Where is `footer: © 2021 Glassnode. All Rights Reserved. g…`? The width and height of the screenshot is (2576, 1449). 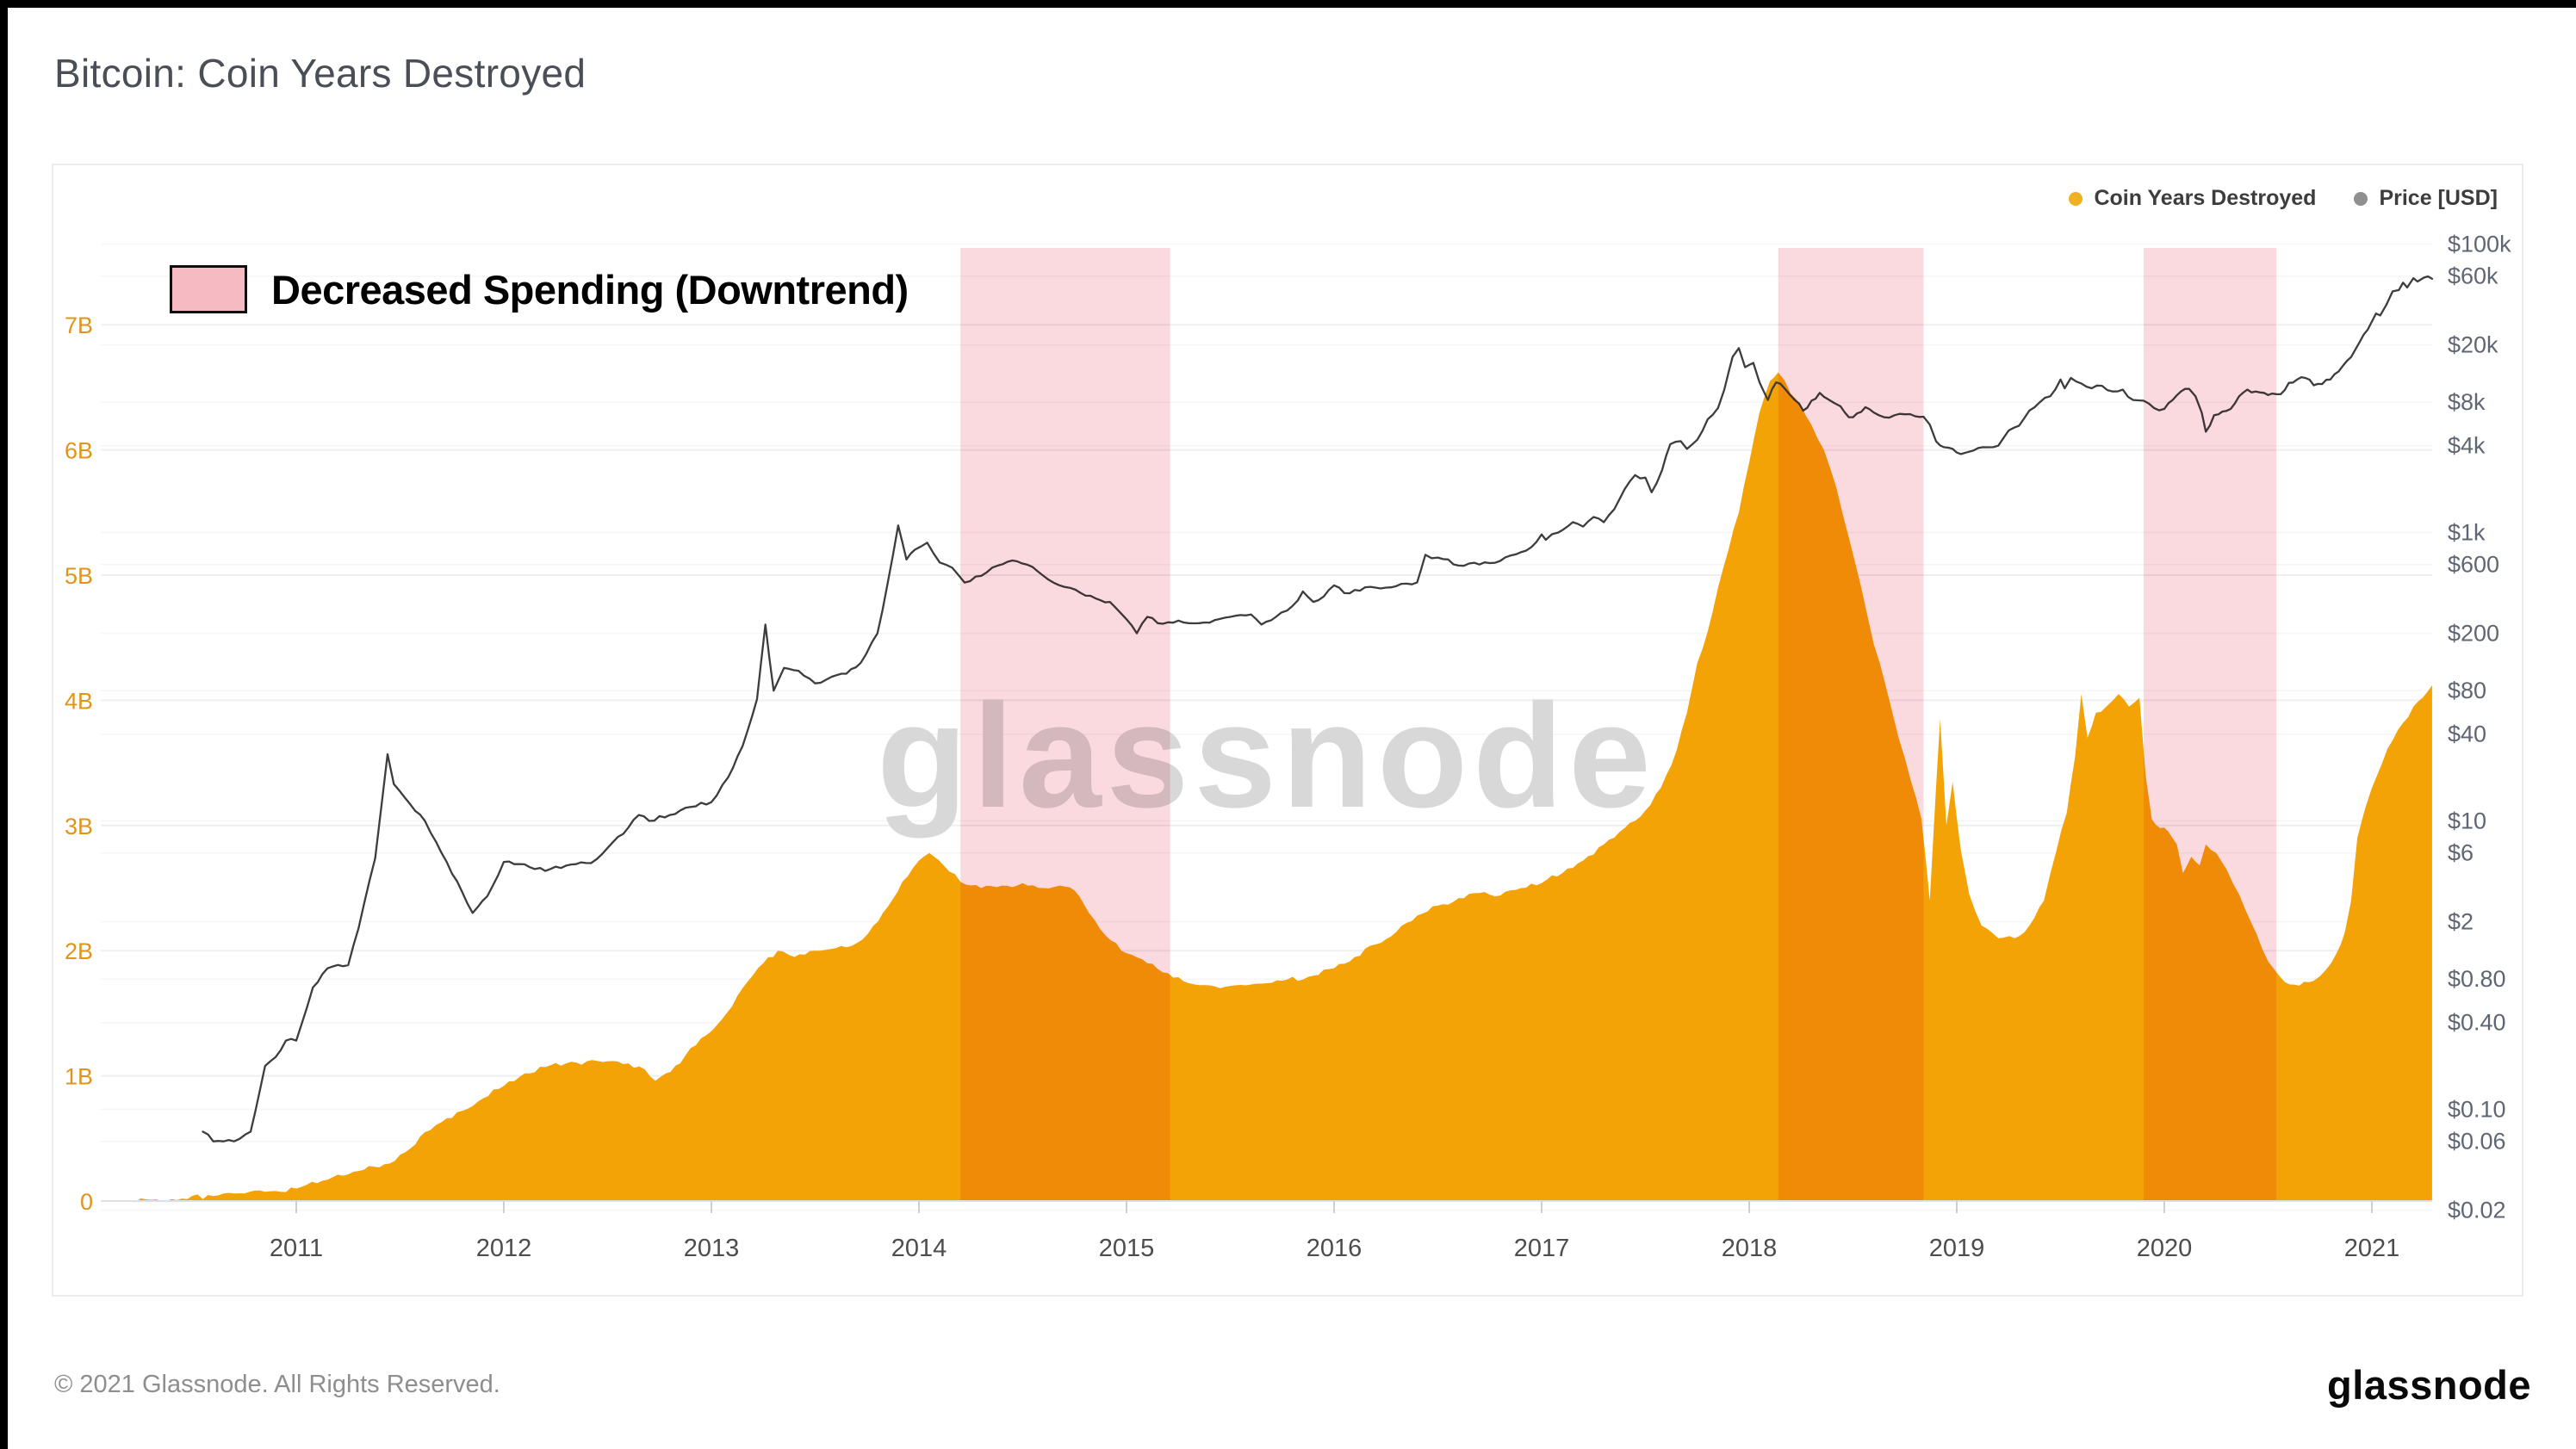 footer: © 2021 Glassnode. All Rights Reserved. g… is located at coordinates (1292, 1384).